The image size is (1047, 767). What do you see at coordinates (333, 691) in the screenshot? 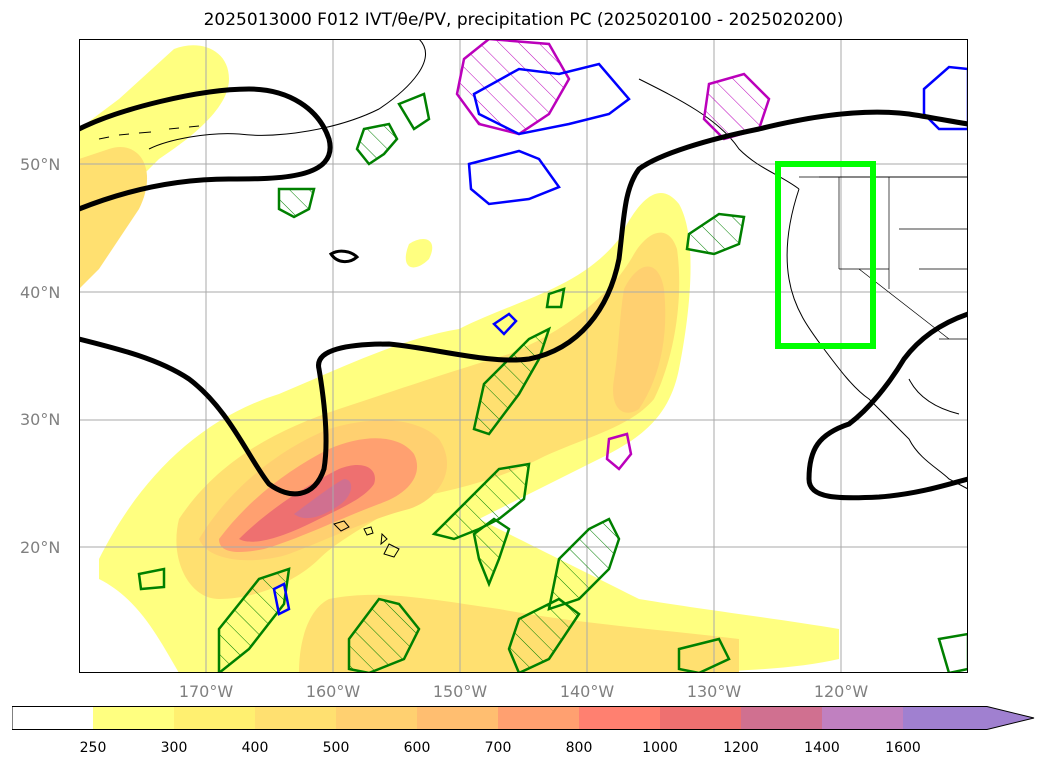
I see `lon-label-160w: 160°W` at bounding box center [333, 691].